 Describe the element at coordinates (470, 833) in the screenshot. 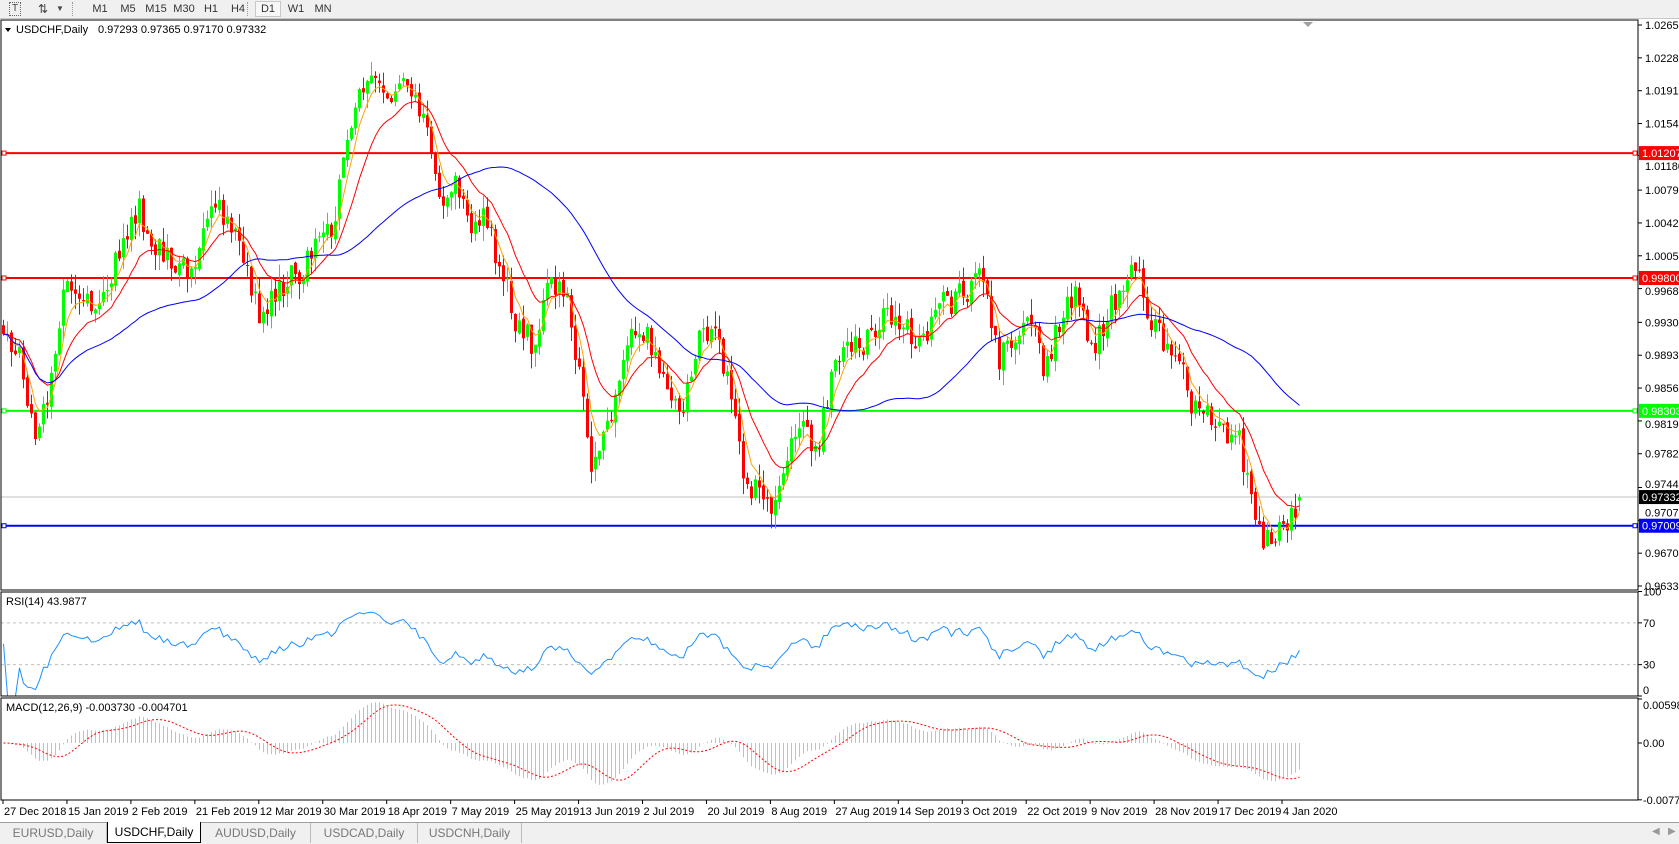

I see `tab-usdcnh: USDCNH,Daily` at that location.